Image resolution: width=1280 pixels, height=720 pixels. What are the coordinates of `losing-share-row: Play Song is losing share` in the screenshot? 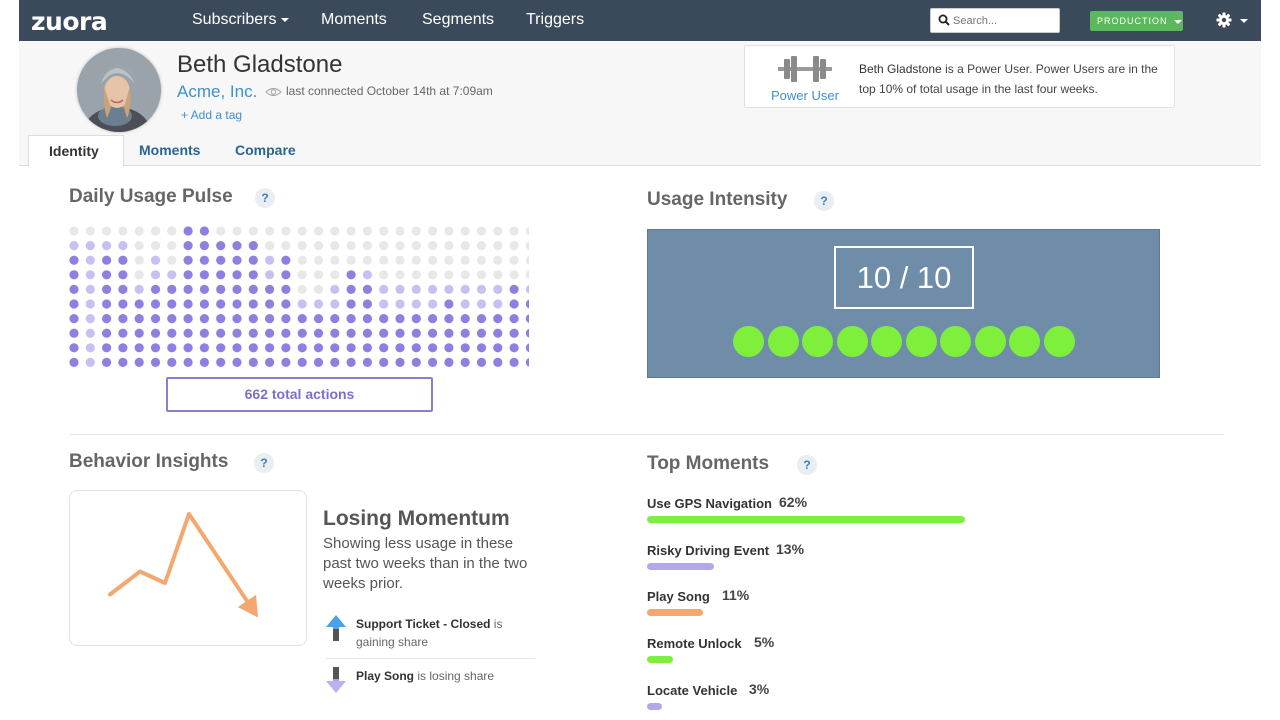 It's located at (430, 682).